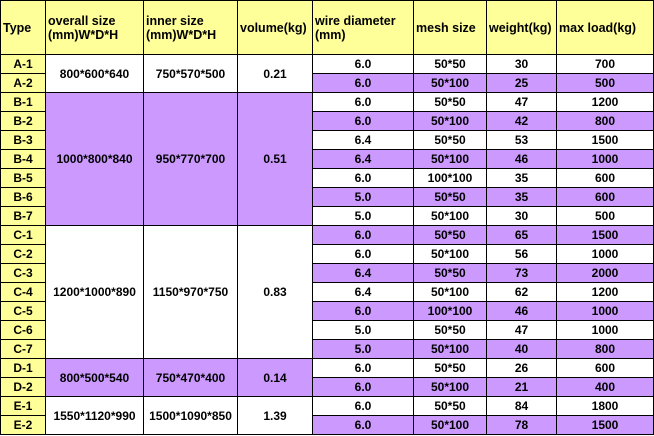  I want to click on type-cell: C-4, so click(23, 292).